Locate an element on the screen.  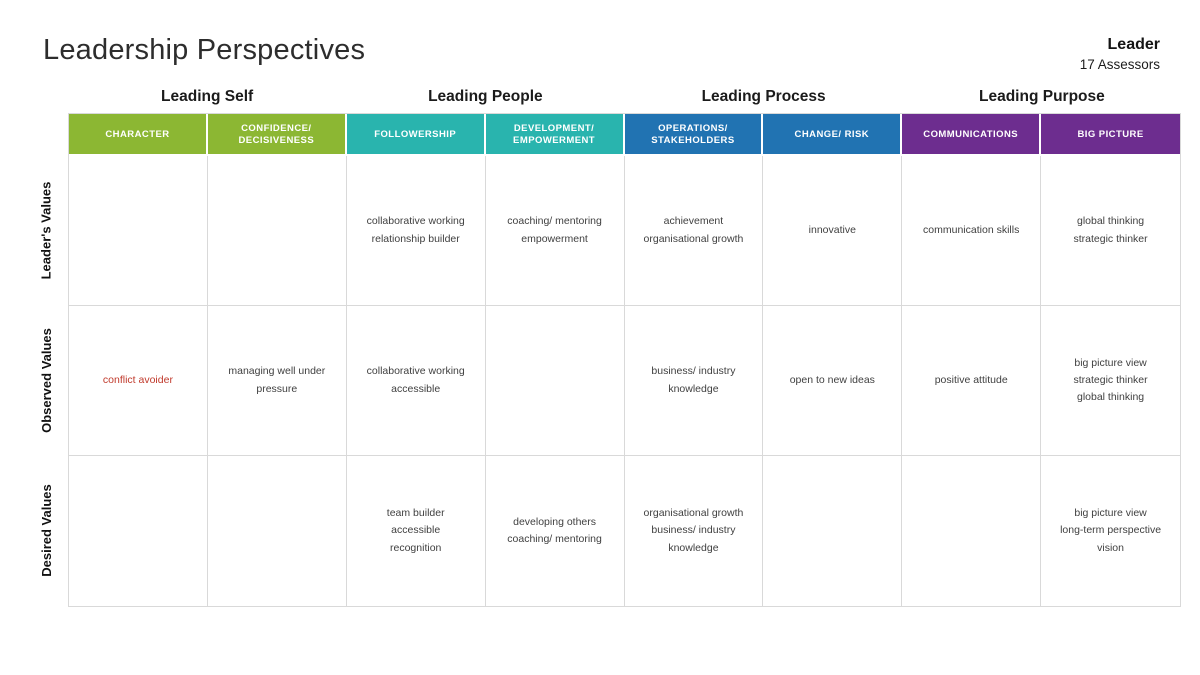
matrix-cell-r3-c4: developing others coaching/ mentoring is located at coordinates (555, 531).